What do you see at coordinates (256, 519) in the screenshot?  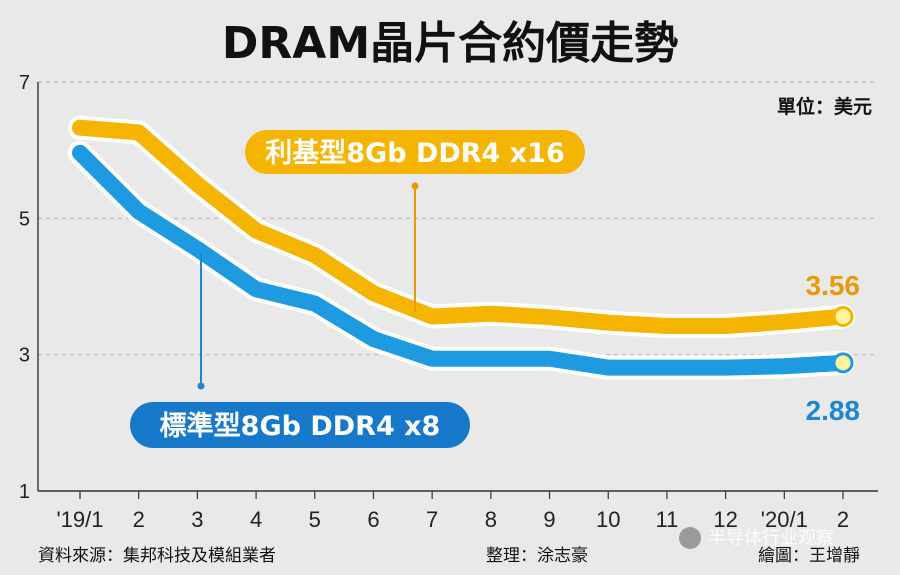 I see `x-tick-label: 4` at bounding box center [256, 519].